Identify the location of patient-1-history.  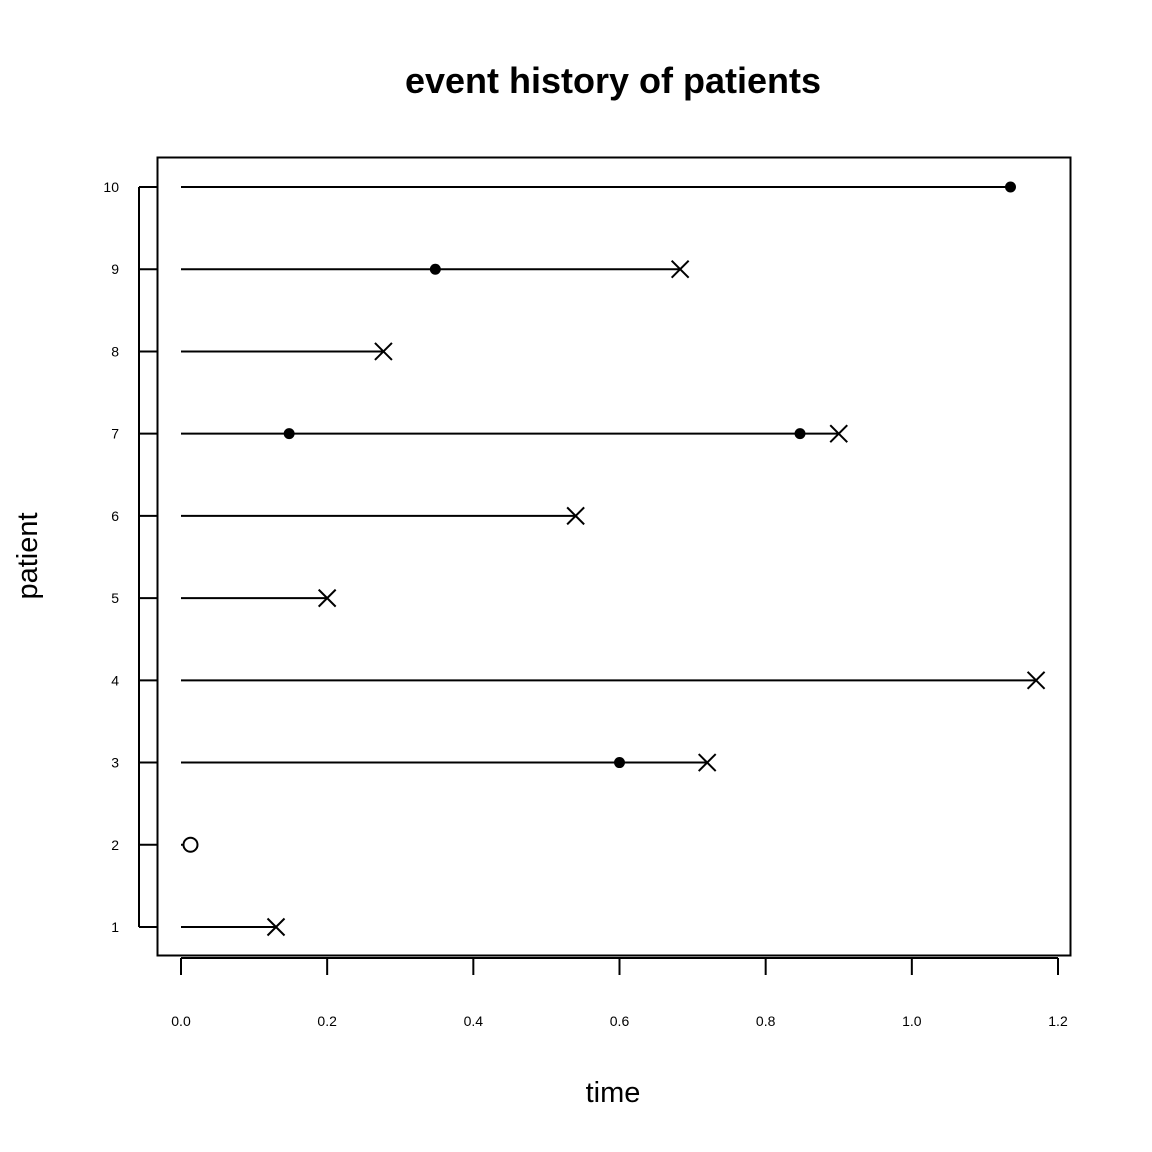
(233, 927).